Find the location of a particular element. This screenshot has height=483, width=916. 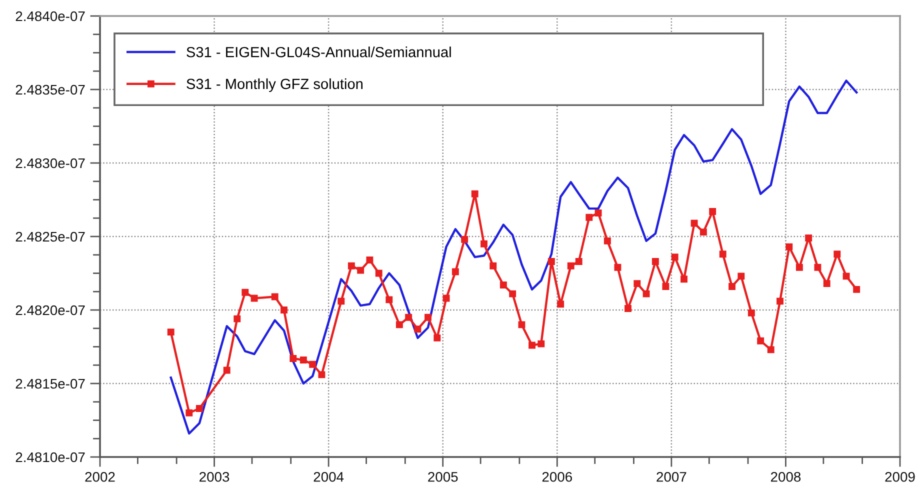

y-tick-label: 2.4825e-07 is located at coordinates (50, 237).